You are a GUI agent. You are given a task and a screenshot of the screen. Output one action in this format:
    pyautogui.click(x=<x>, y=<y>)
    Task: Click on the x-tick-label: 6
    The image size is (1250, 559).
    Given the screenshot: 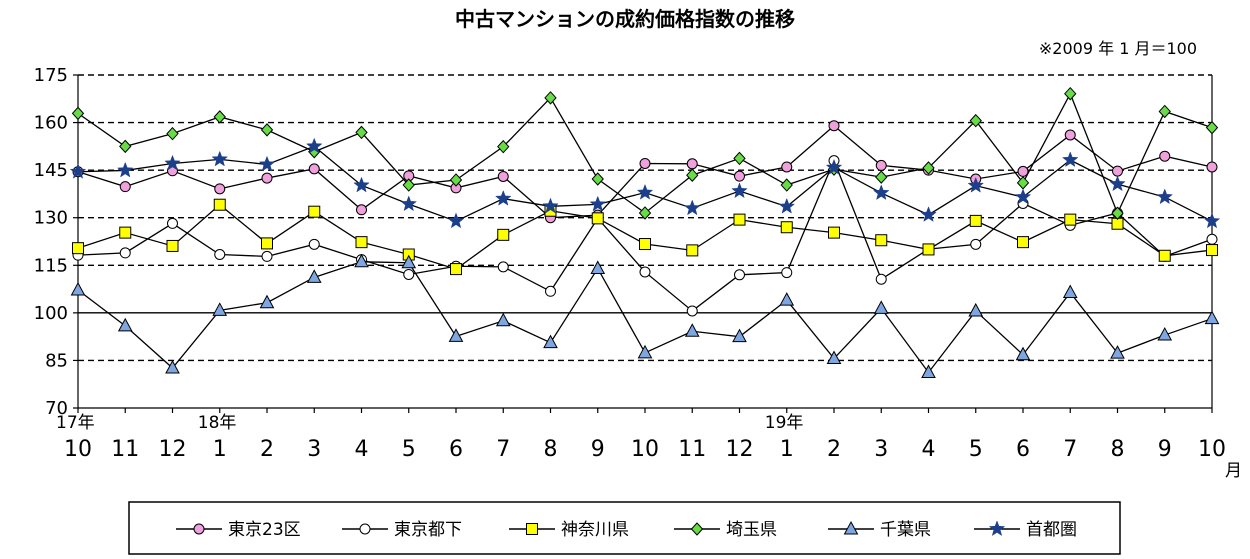 What is the action you would take?
    pyautogui.click(x=1023, y=449)
    